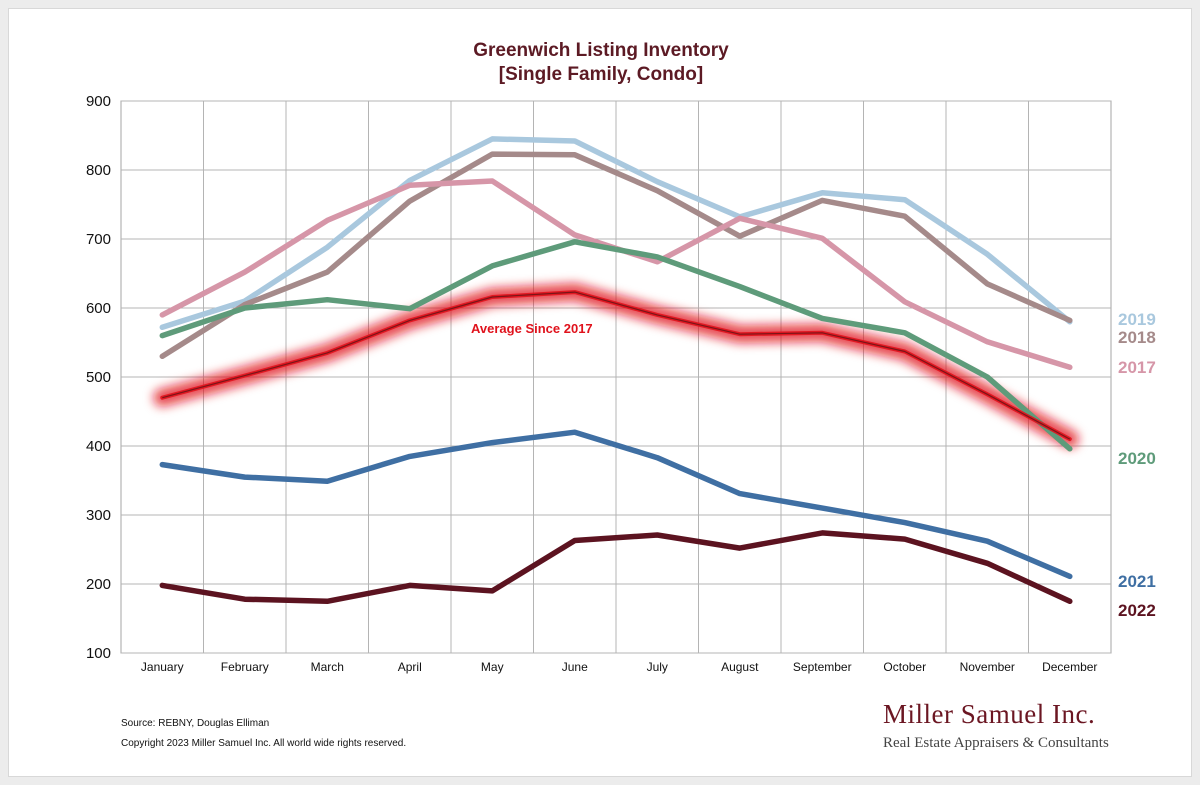 The width and height of the screenshot is (1200, 785). Describe the element at coordinates (657, 667) in the screenshot. I see `x-tick-label: July` at that location.